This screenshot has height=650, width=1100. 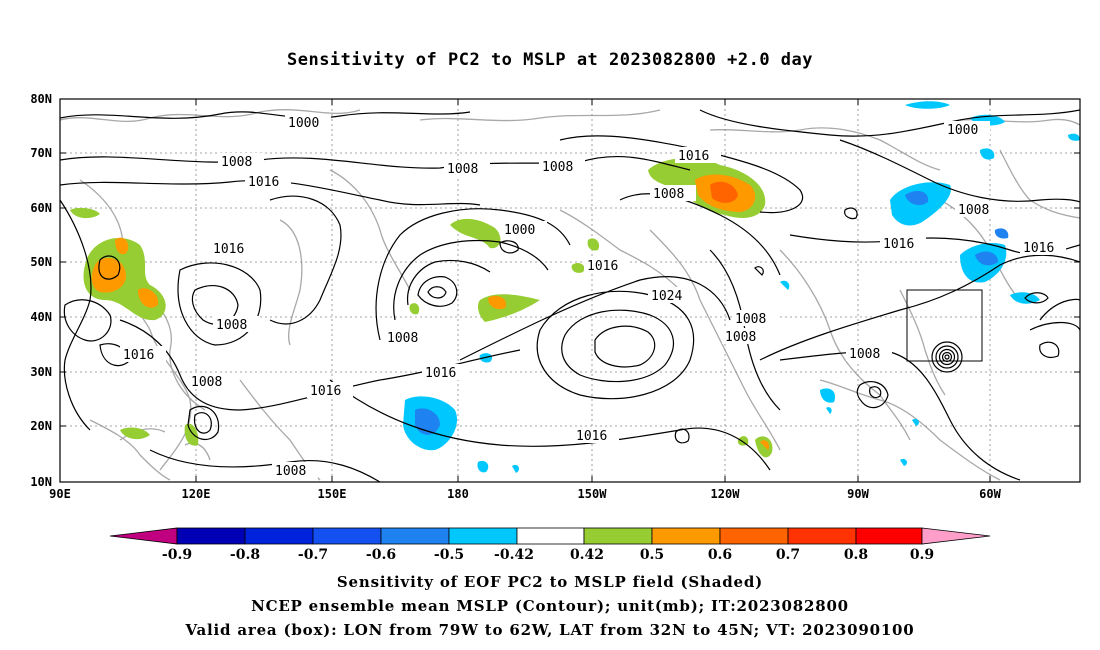 What do you see at coordinates (990, 494) in the screenshot?
I see `lon-tick-label: 60W` at bounding box center [990, 494].